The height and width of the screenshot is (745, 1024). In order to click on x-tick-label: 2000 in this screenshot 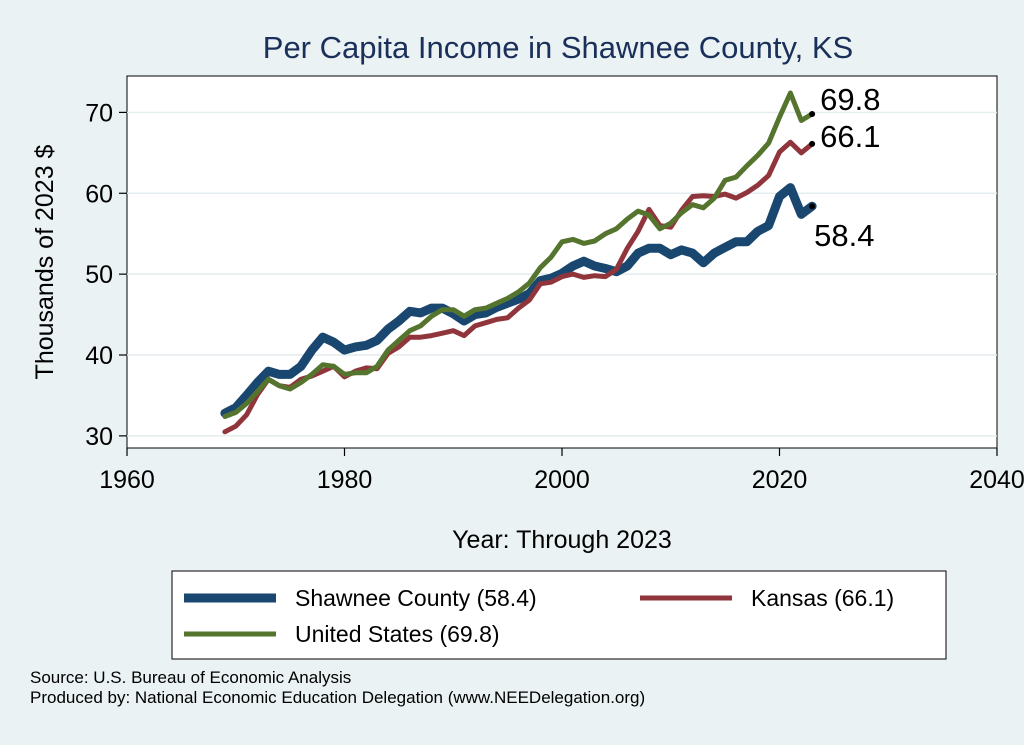, I will do `click(562, 480)`.